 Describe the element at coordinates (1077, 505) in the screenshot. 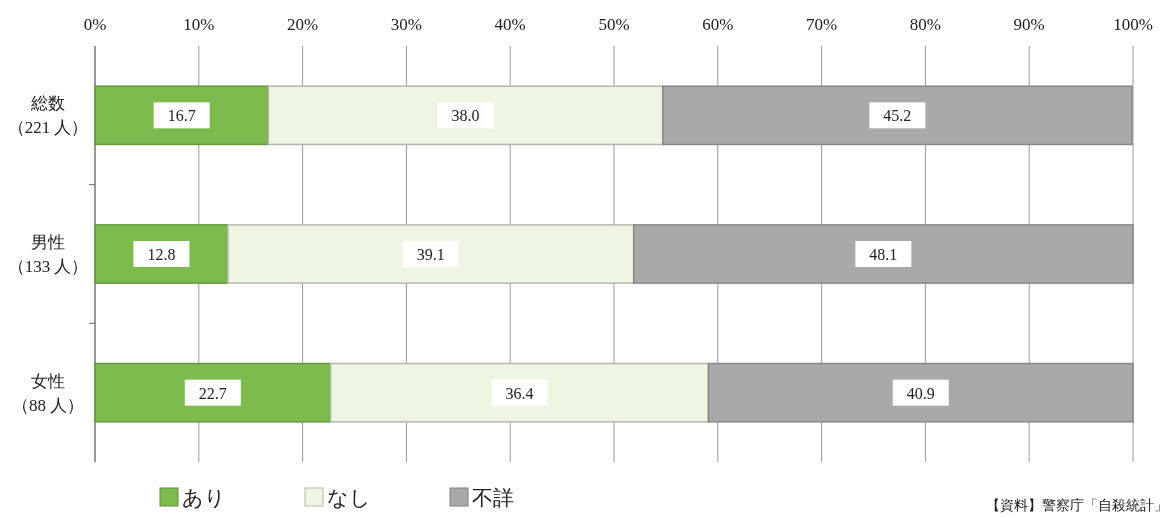

I see `text: 【資料】警察庁「自殺統計」` at that location.